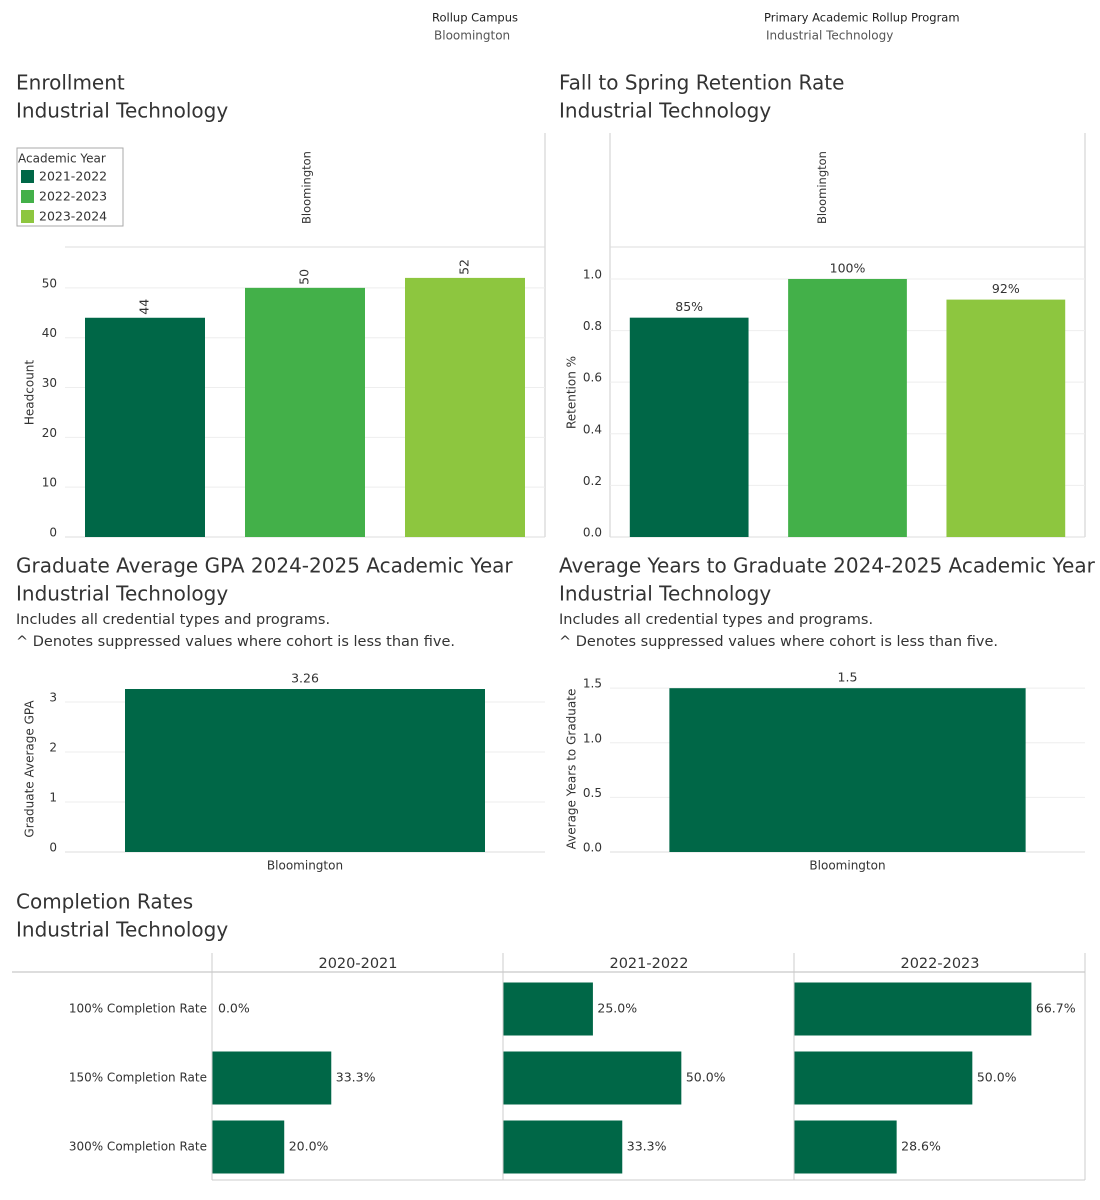 This screenshot has width=1100, height=1200. I want to click on y-tick-label: 0.6, so click(592, 378).